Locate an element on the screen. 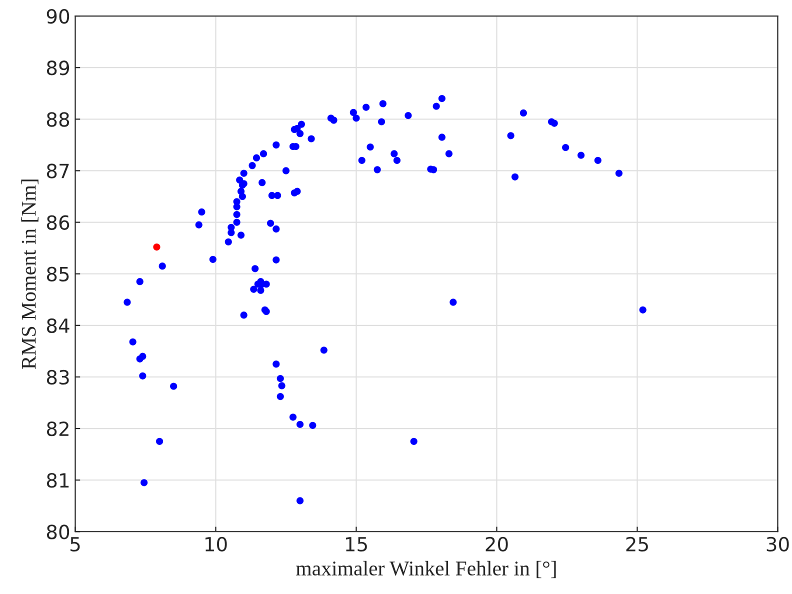 The height and width of the screenshot is (594, 792). y-tick-label: 86 is located at coordinates (58, 222).